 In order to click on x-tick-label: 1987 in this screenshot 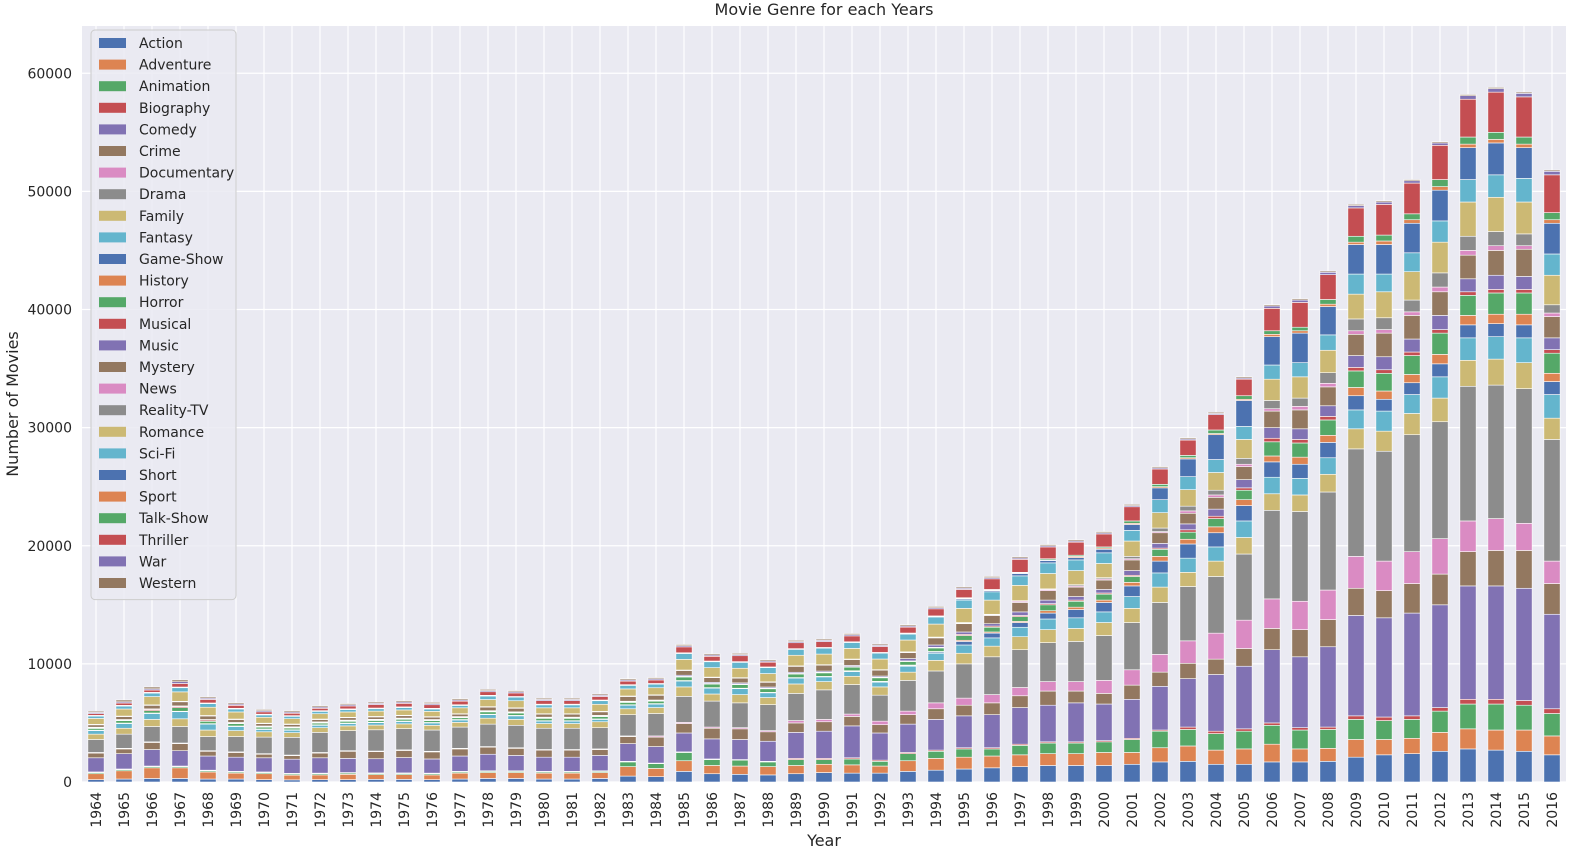, I will do `click(741, 810)`.